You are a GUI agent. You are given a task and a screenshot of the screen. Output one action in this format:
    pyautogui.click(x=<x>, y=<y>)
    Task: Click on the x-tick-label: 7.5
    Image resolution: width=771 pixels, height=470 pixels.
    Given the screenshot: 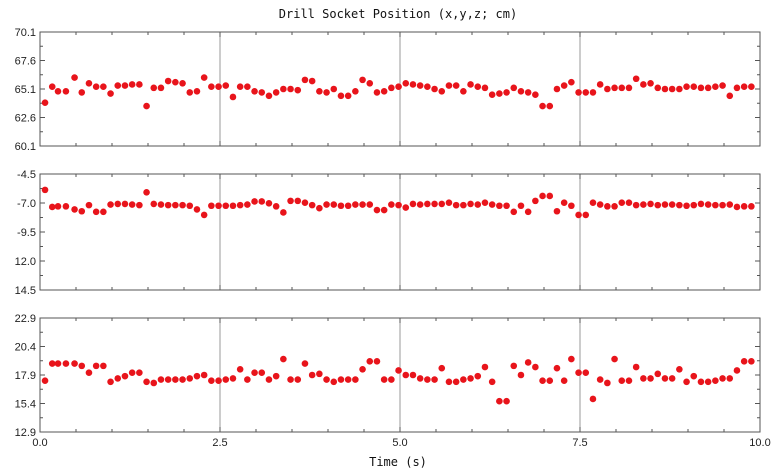 What is the action you would take?
    pyautogui.click(x=579, y=443)
    